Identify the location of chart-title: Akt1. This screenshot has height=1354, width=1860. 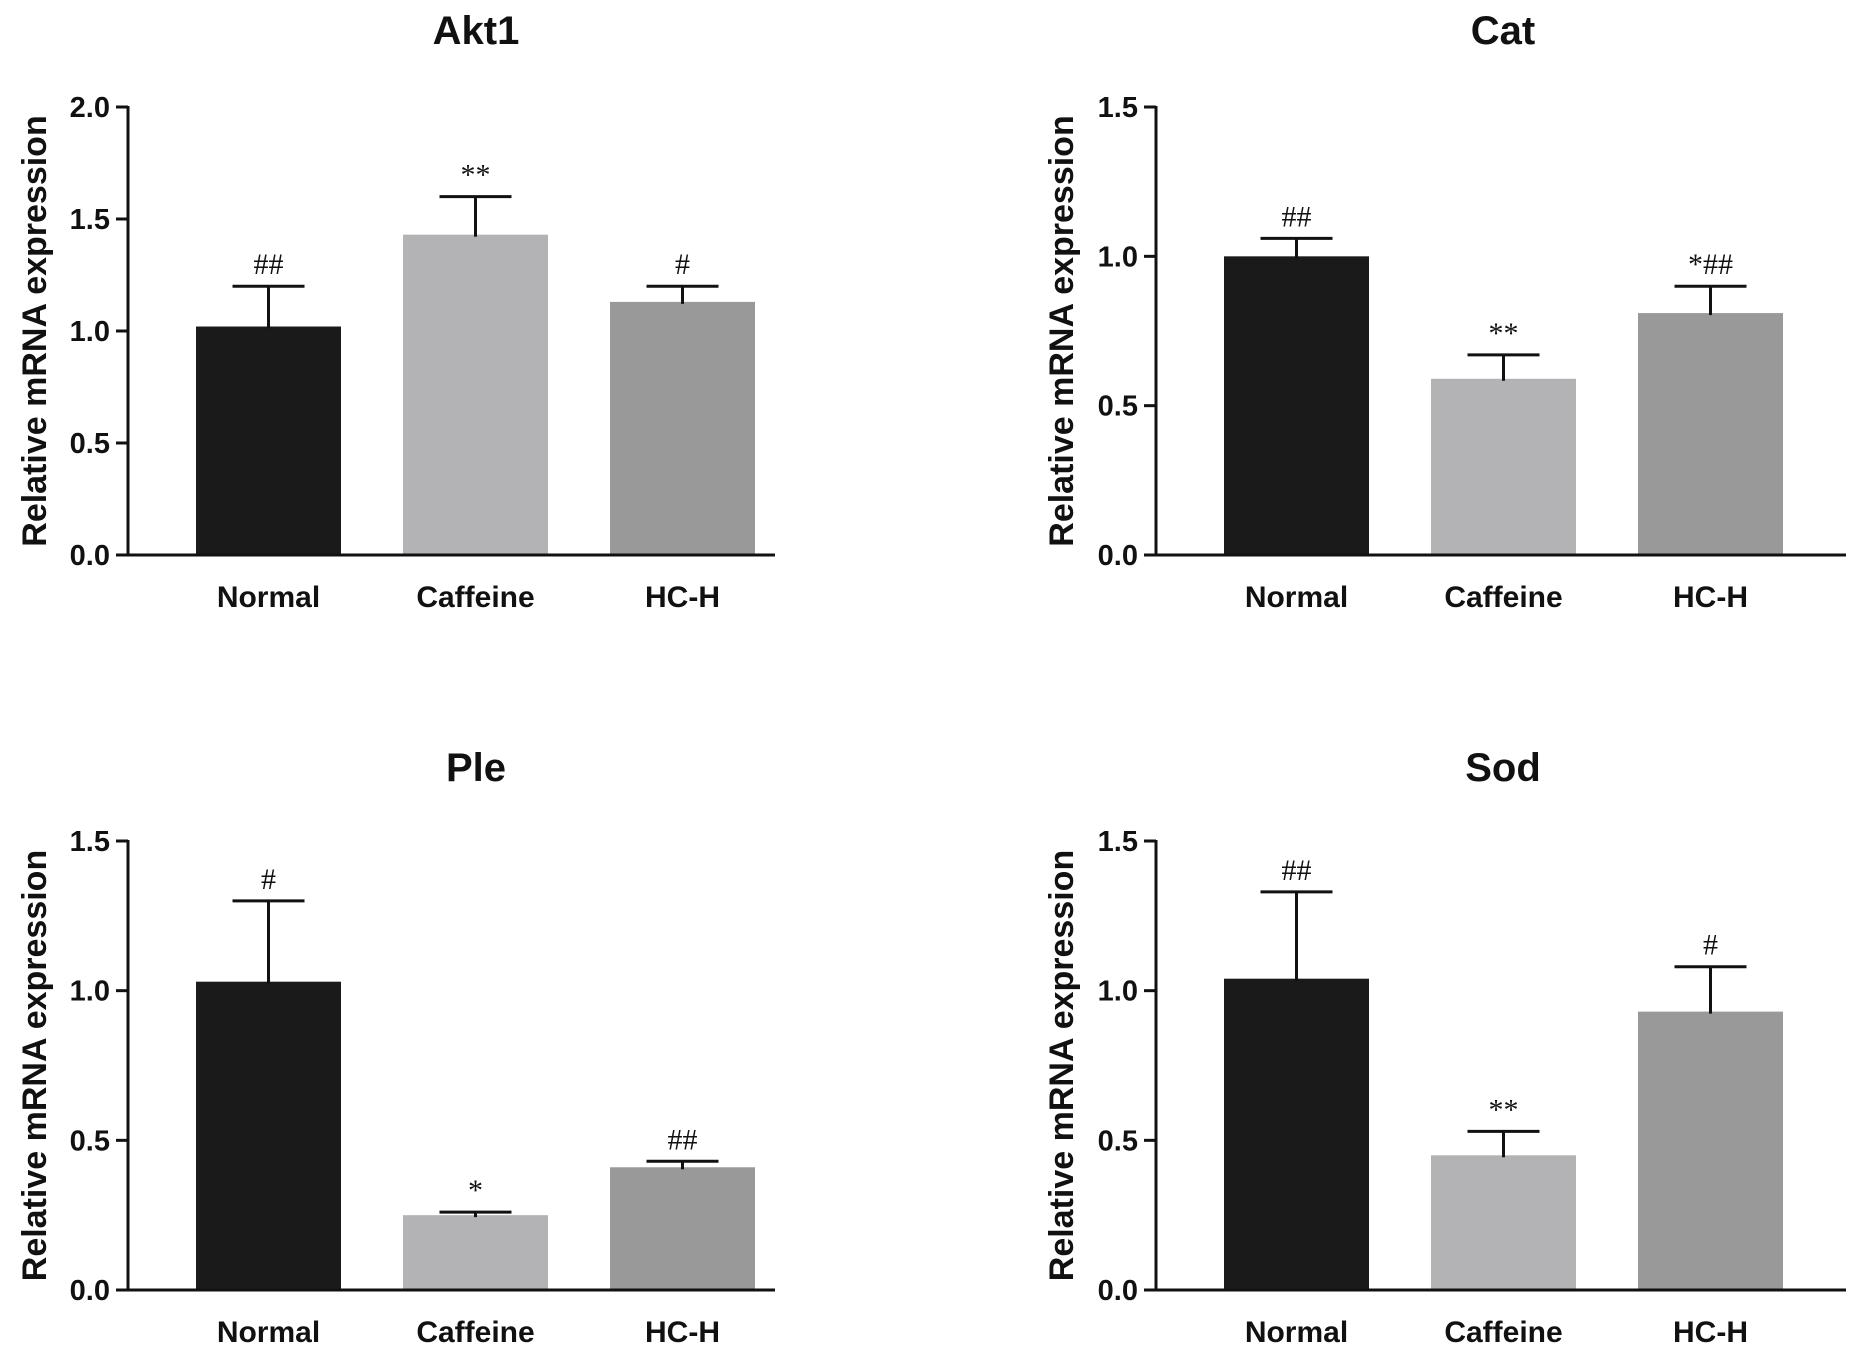
(476, 31).